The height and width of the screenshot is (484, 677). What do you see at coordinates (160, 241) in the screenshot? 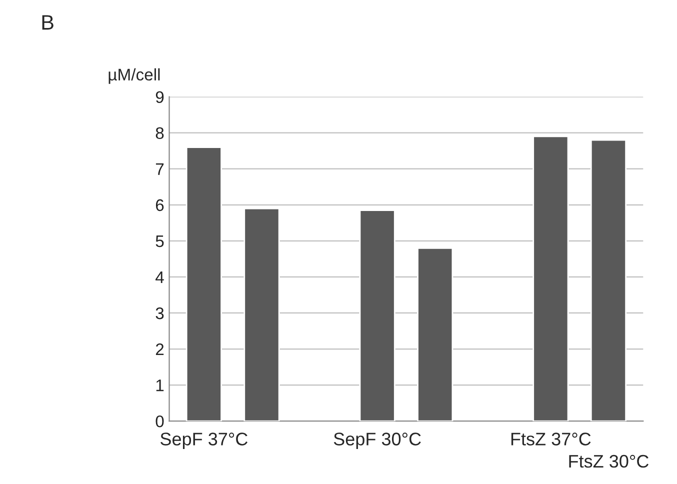
I see `y-tick-label: 5` at bounding box center [160, 241].